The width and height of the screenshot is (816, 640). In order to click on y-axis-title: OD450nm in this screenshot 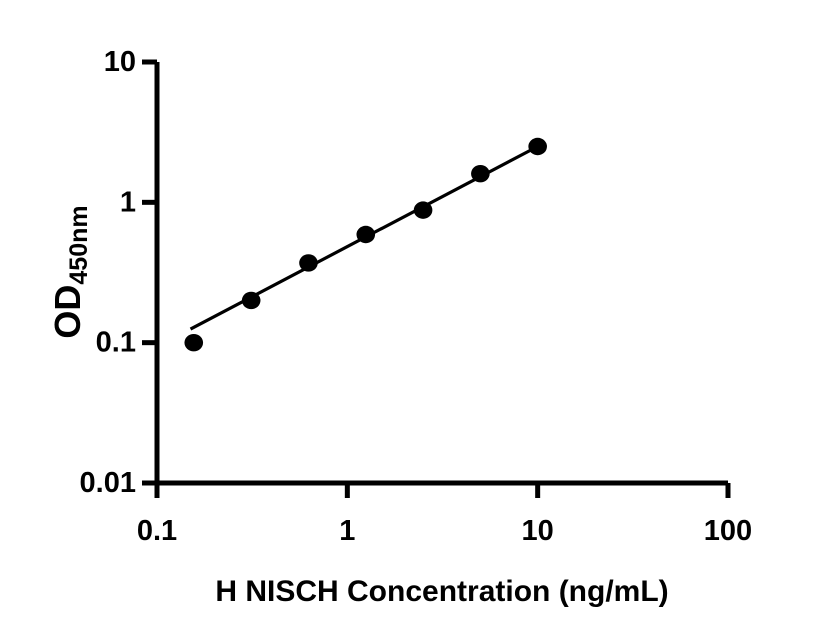, I will do `click(70, 271)`.